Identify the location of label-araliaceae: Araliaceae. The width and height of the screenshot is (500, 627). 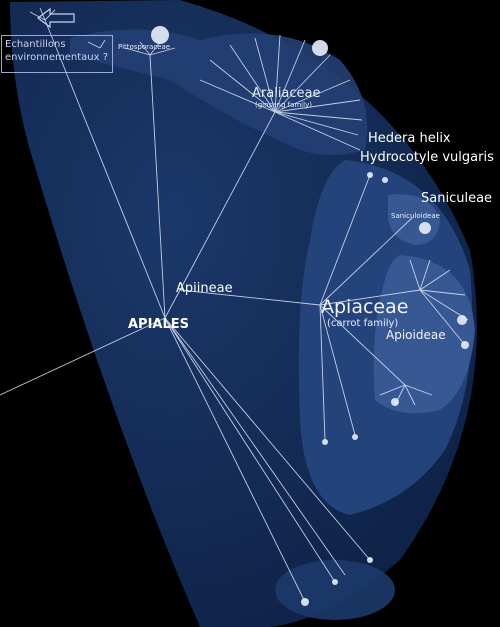
(286, 93).